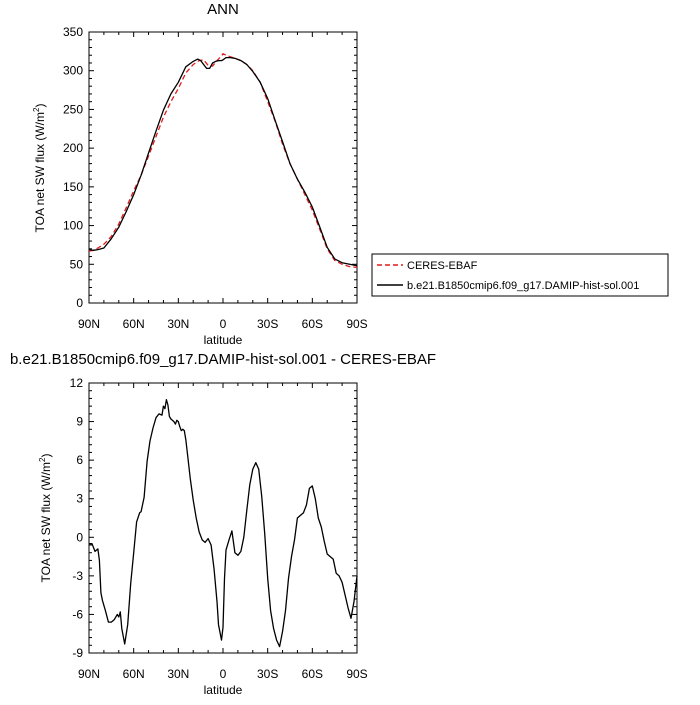 The image size is (700, 705). I want to click on bottom-x-tick-label: 0, so click(223, 674).